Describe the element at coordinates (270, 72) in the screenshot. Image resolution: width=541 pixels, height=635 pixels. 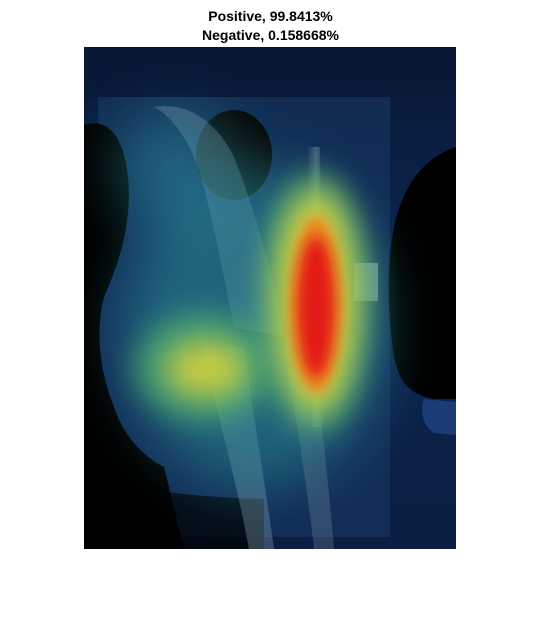
I see `top-vignette` at that location.